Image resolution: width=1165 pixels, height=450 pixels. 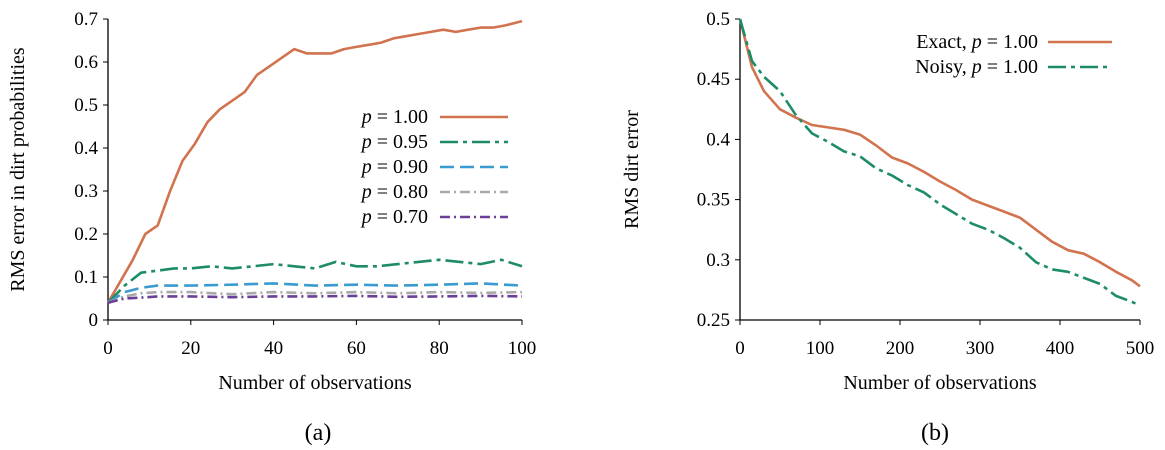 What do you see at coordinates (977, 42) in the screenshot?
I see `legend-label-0: Exact, p = 1.00` at bounding box center [977, 42].